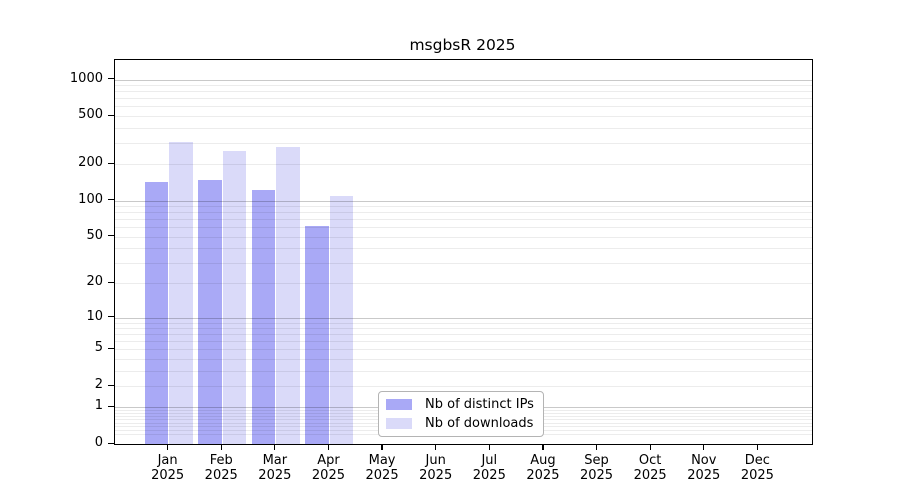 The image size is (900, 500). What do you see at coordinates (461, 414) in the screenshot?
I see `legend: Nb of distinct IPs Nb of downloads` at bounding box center [461, 414].